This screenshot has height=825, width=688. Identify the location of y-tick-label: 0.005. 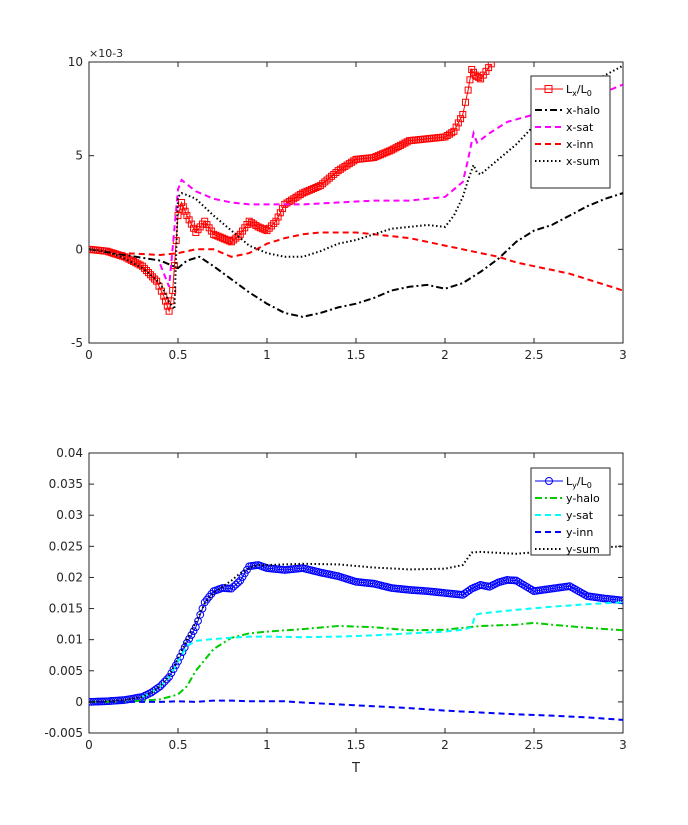
(66, 671).